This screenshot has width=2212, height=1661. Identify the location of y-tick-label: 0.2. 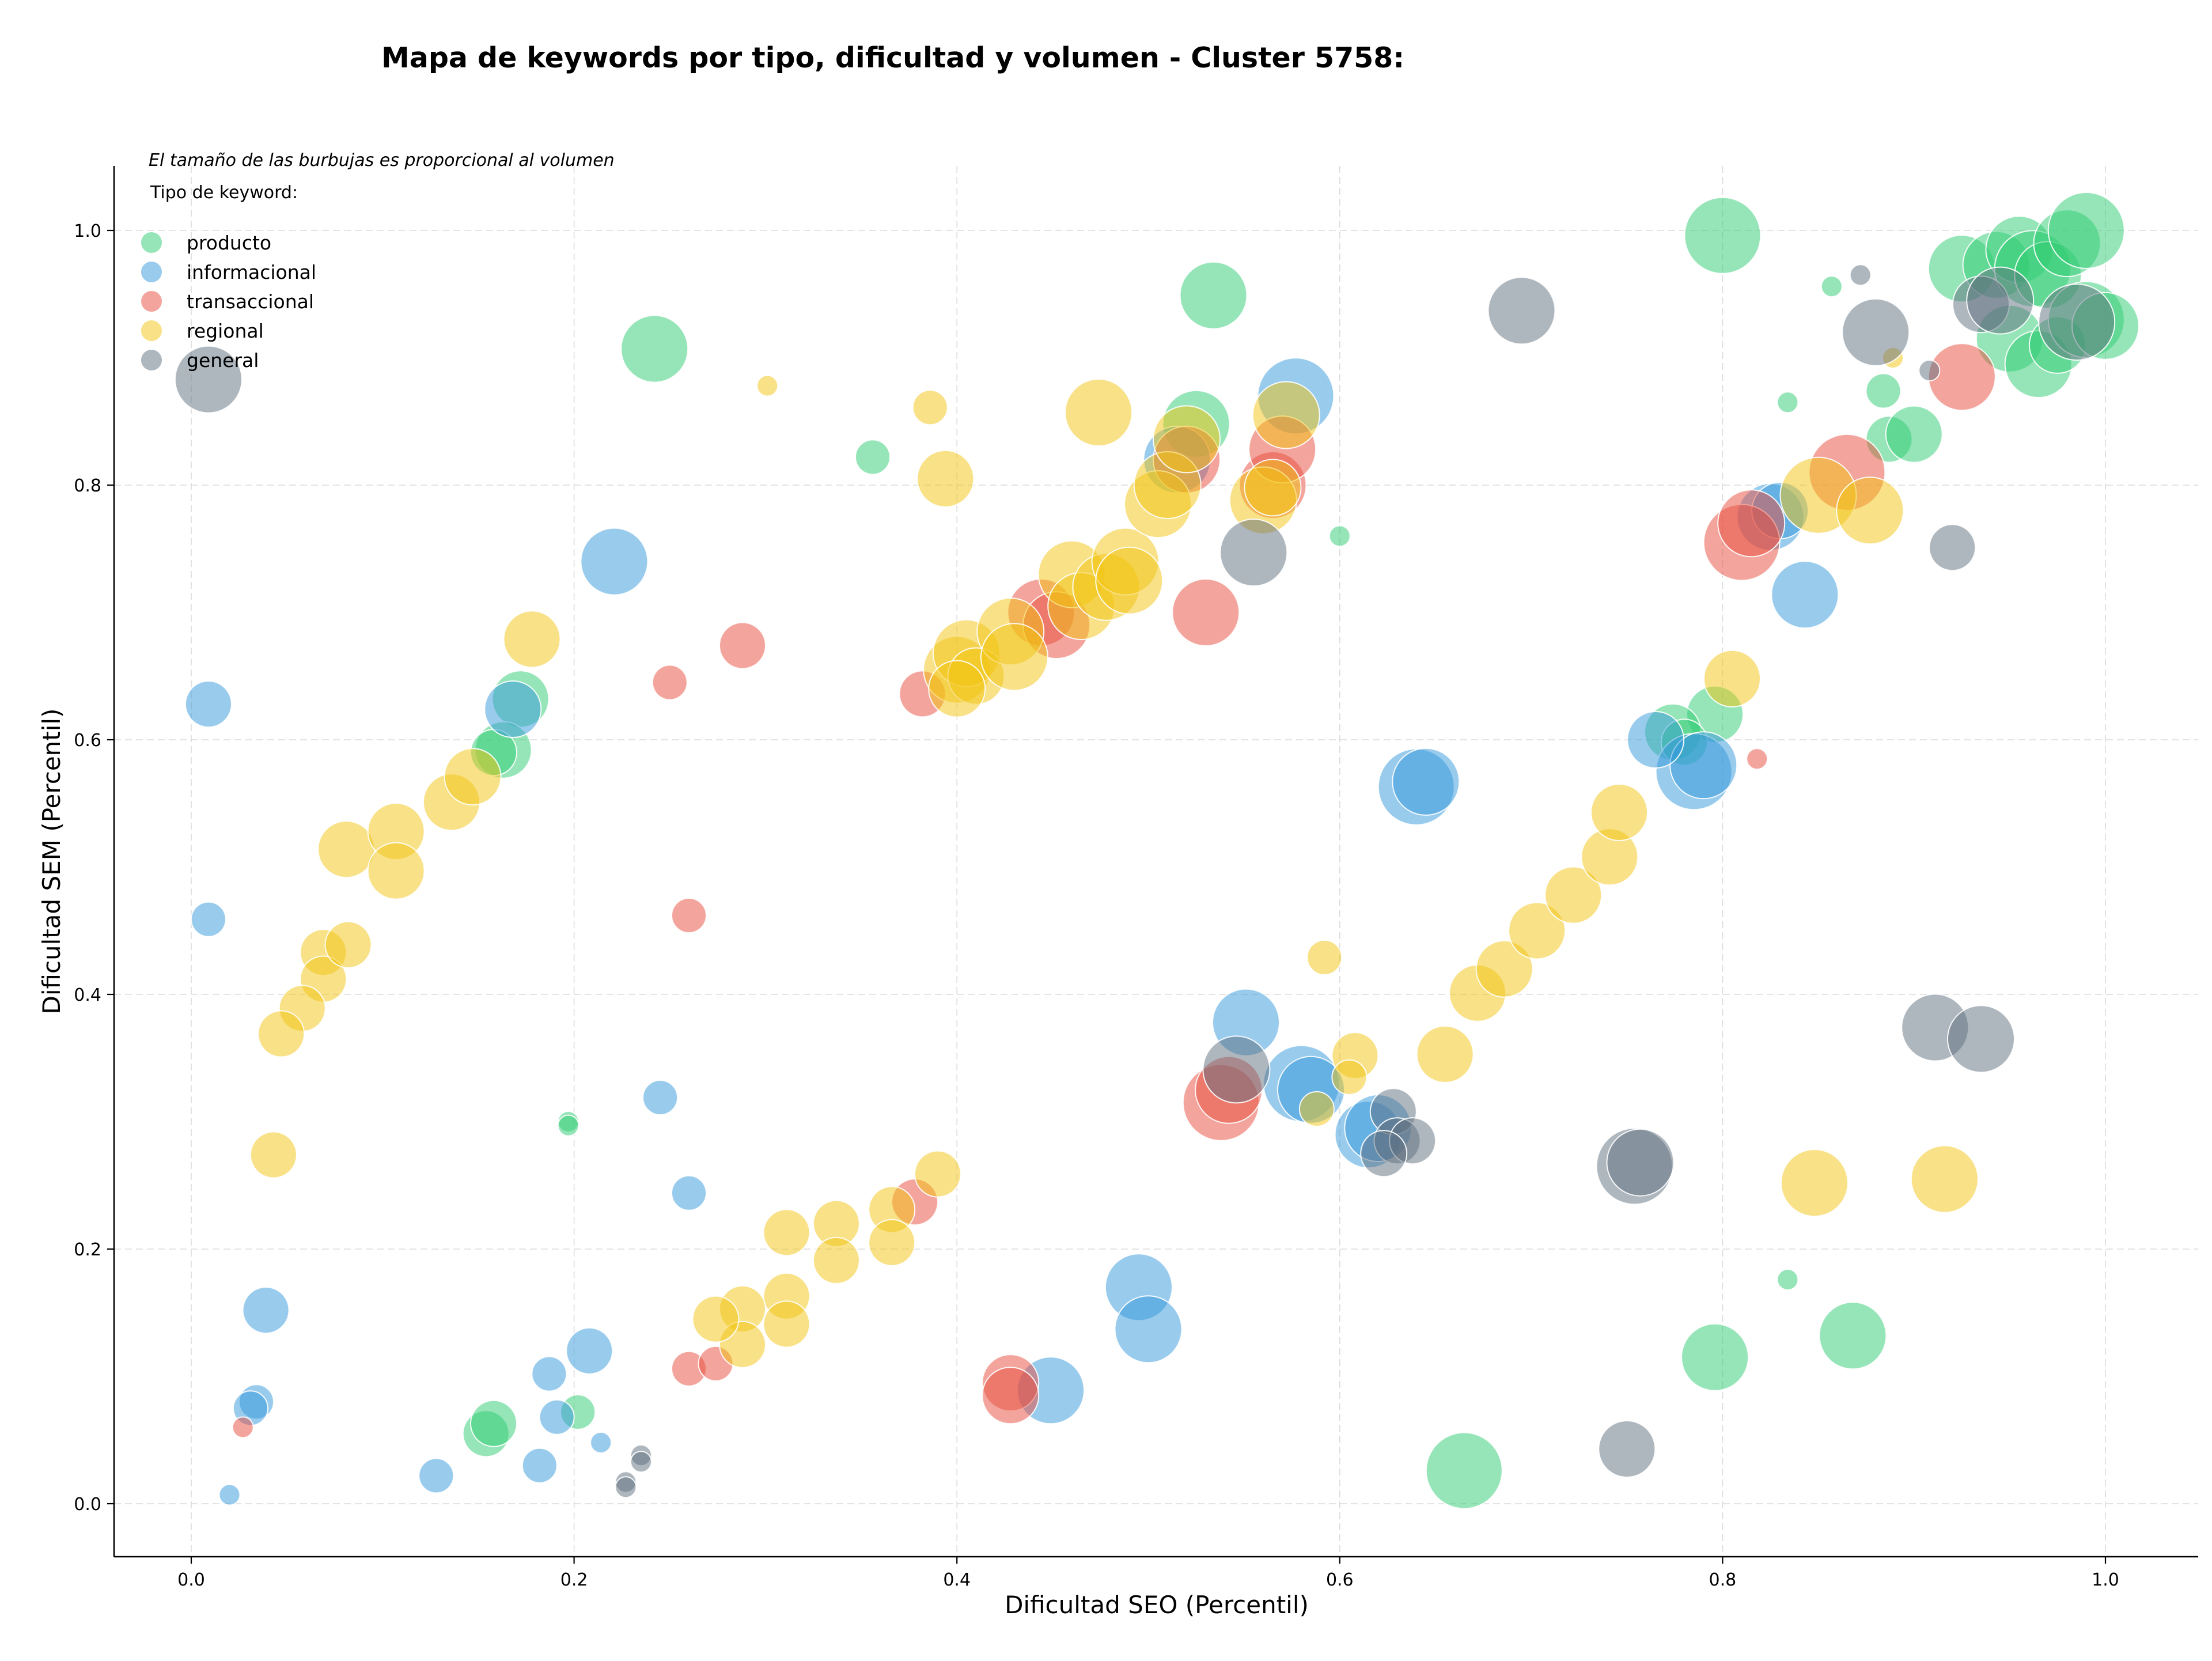
(87, 1250).